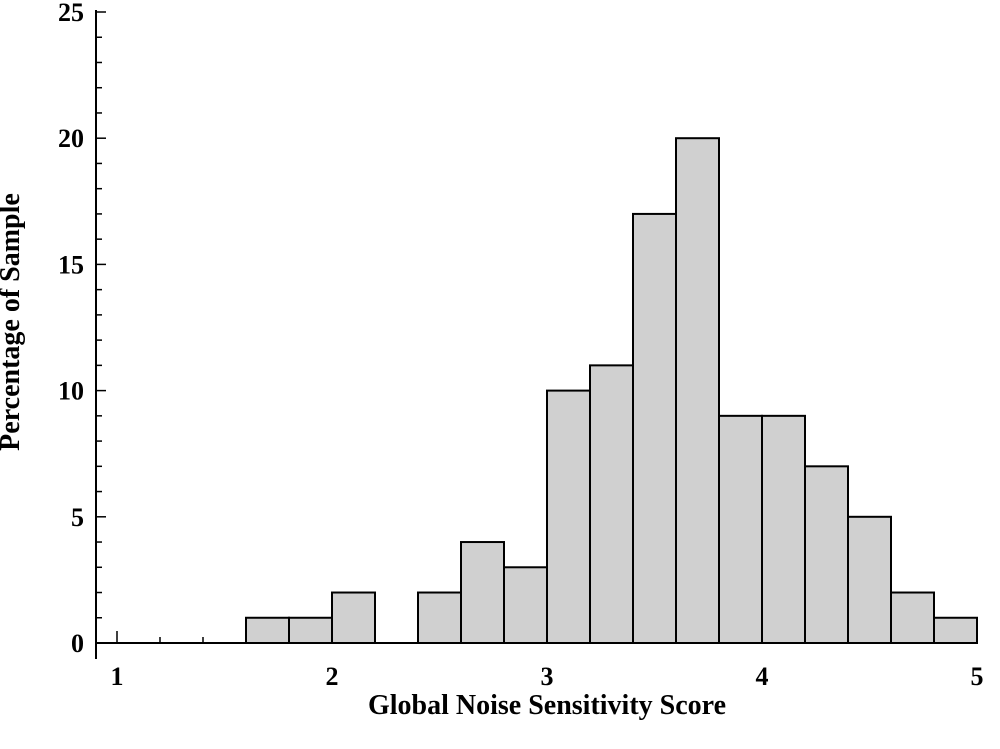 The width and height of the screenshot is (1000, 749). Describe the element at coordinates (71, 13) in the screenshot. I see `y-tick-label: 25` at that location.